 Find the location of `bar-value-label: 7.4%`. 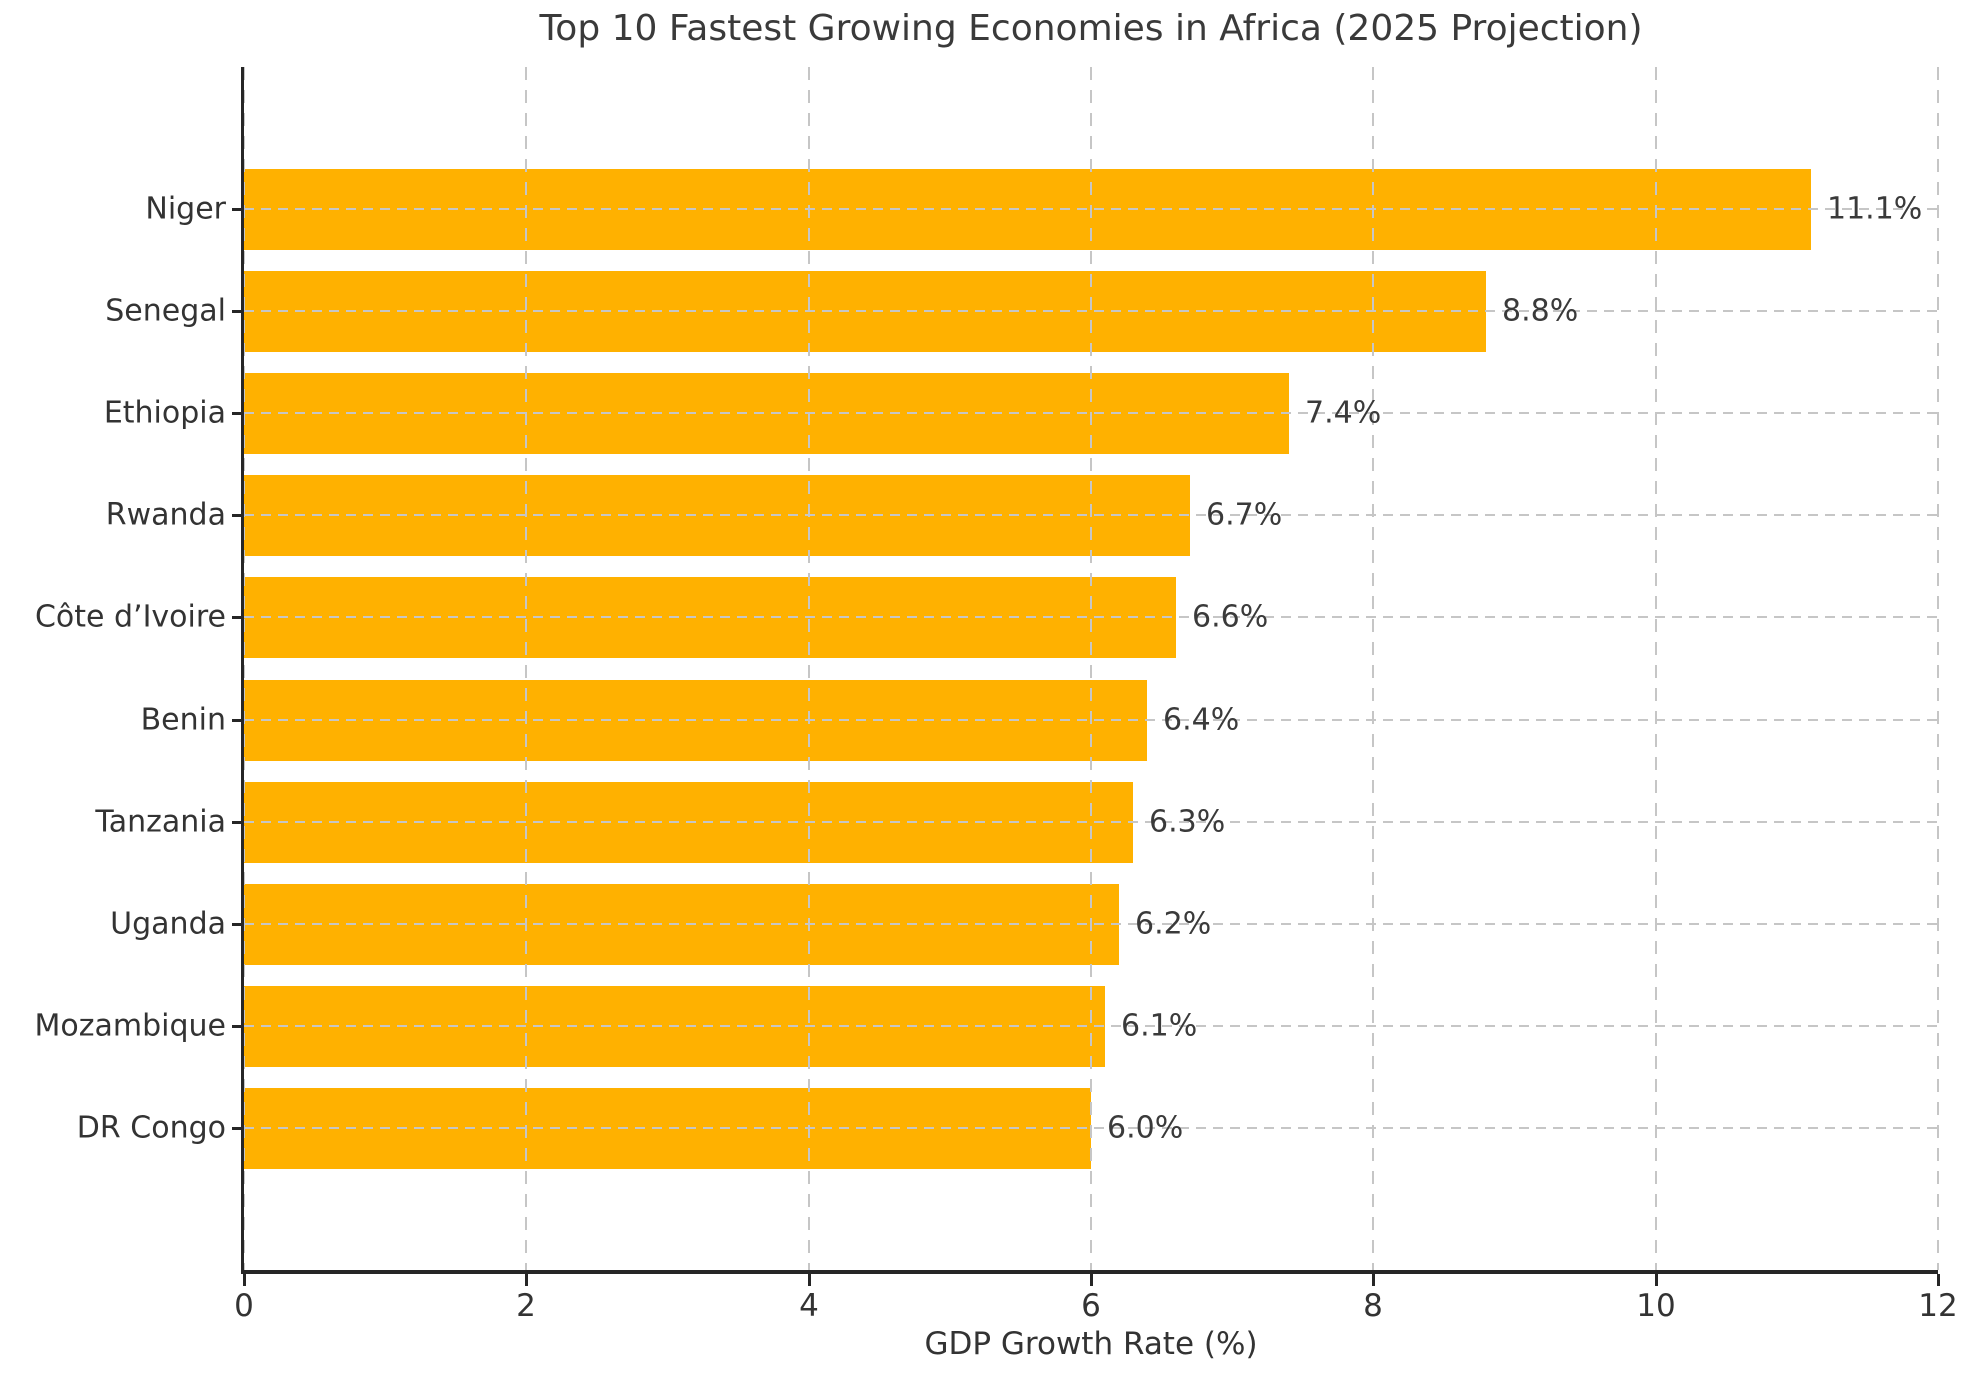

bar-value-label: 7.4% is located at coordinates (1343, 413).